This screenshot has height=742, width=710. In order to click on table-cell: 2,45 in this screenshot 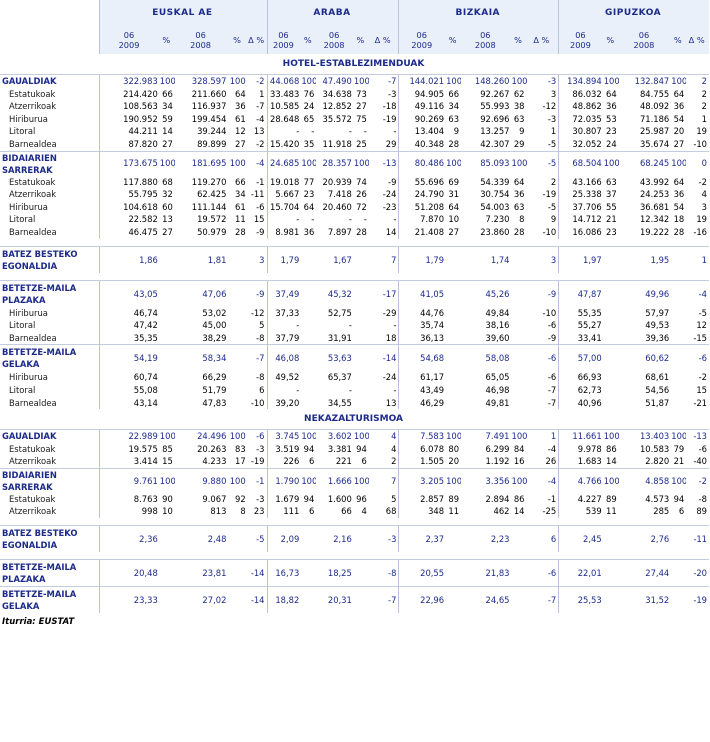, I will do `click(581, 539)`.